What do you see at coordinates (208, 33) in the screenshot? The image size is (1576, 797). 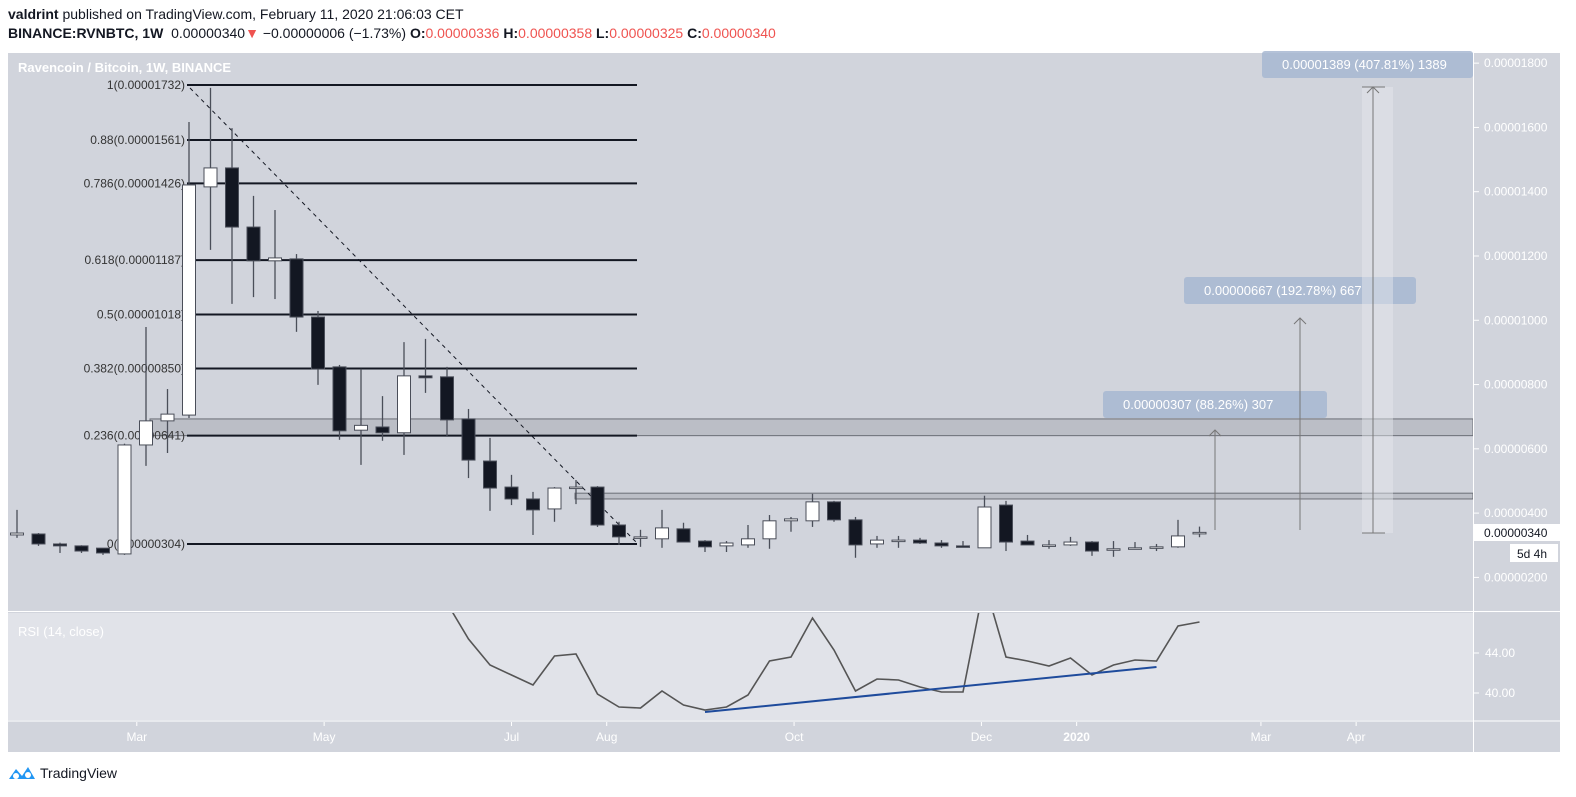 I see `last-price: 0.00000340` at bounding box center [208, 33].